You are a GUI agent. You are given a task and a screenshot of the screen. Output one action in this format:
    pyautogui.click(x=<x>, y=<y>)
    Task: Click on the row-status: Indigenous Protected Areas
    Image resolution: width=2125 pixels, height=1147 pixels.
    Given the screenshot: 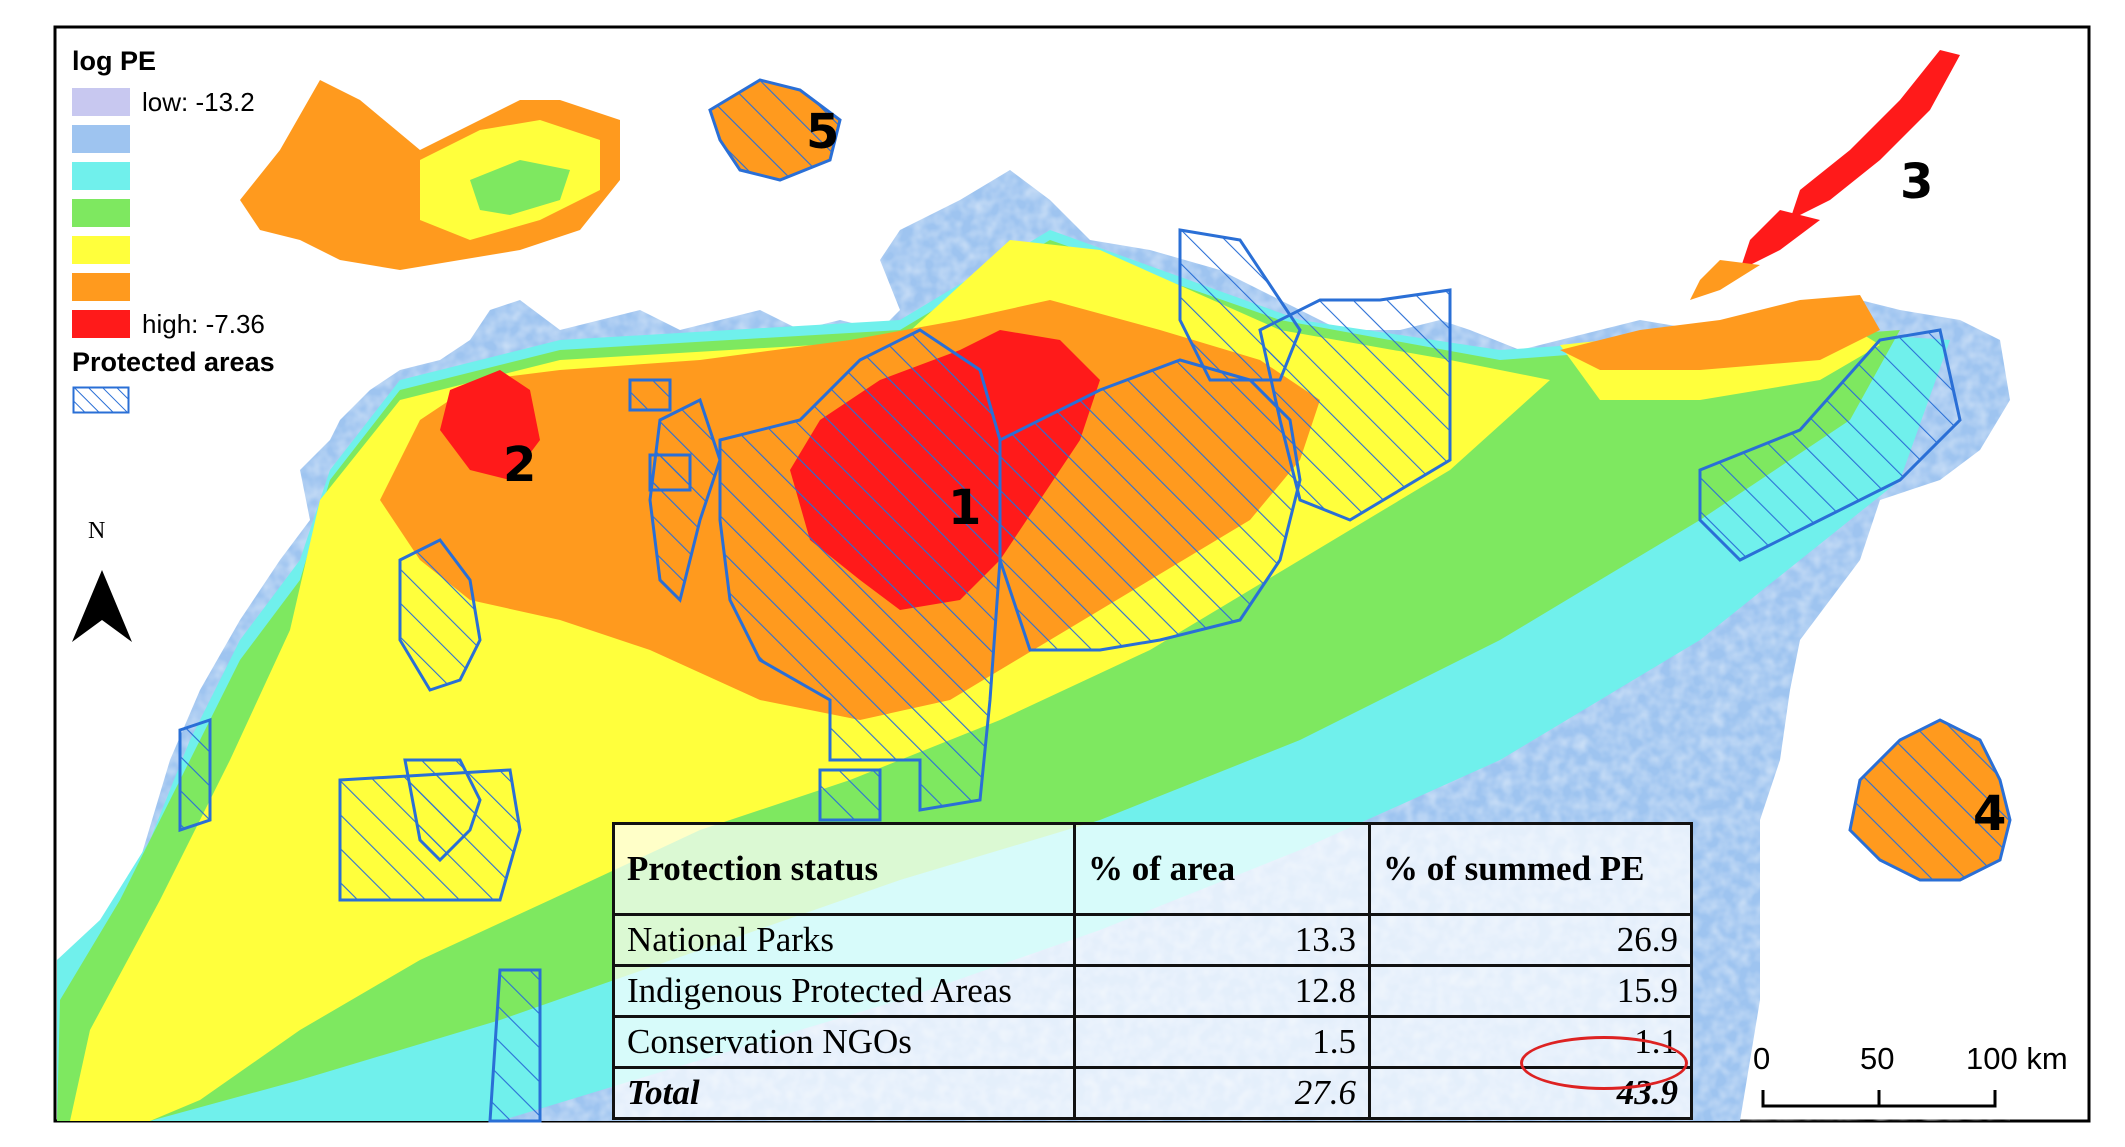 What is the action you would take?
    pyautogui.click(x=844, y=991)
    